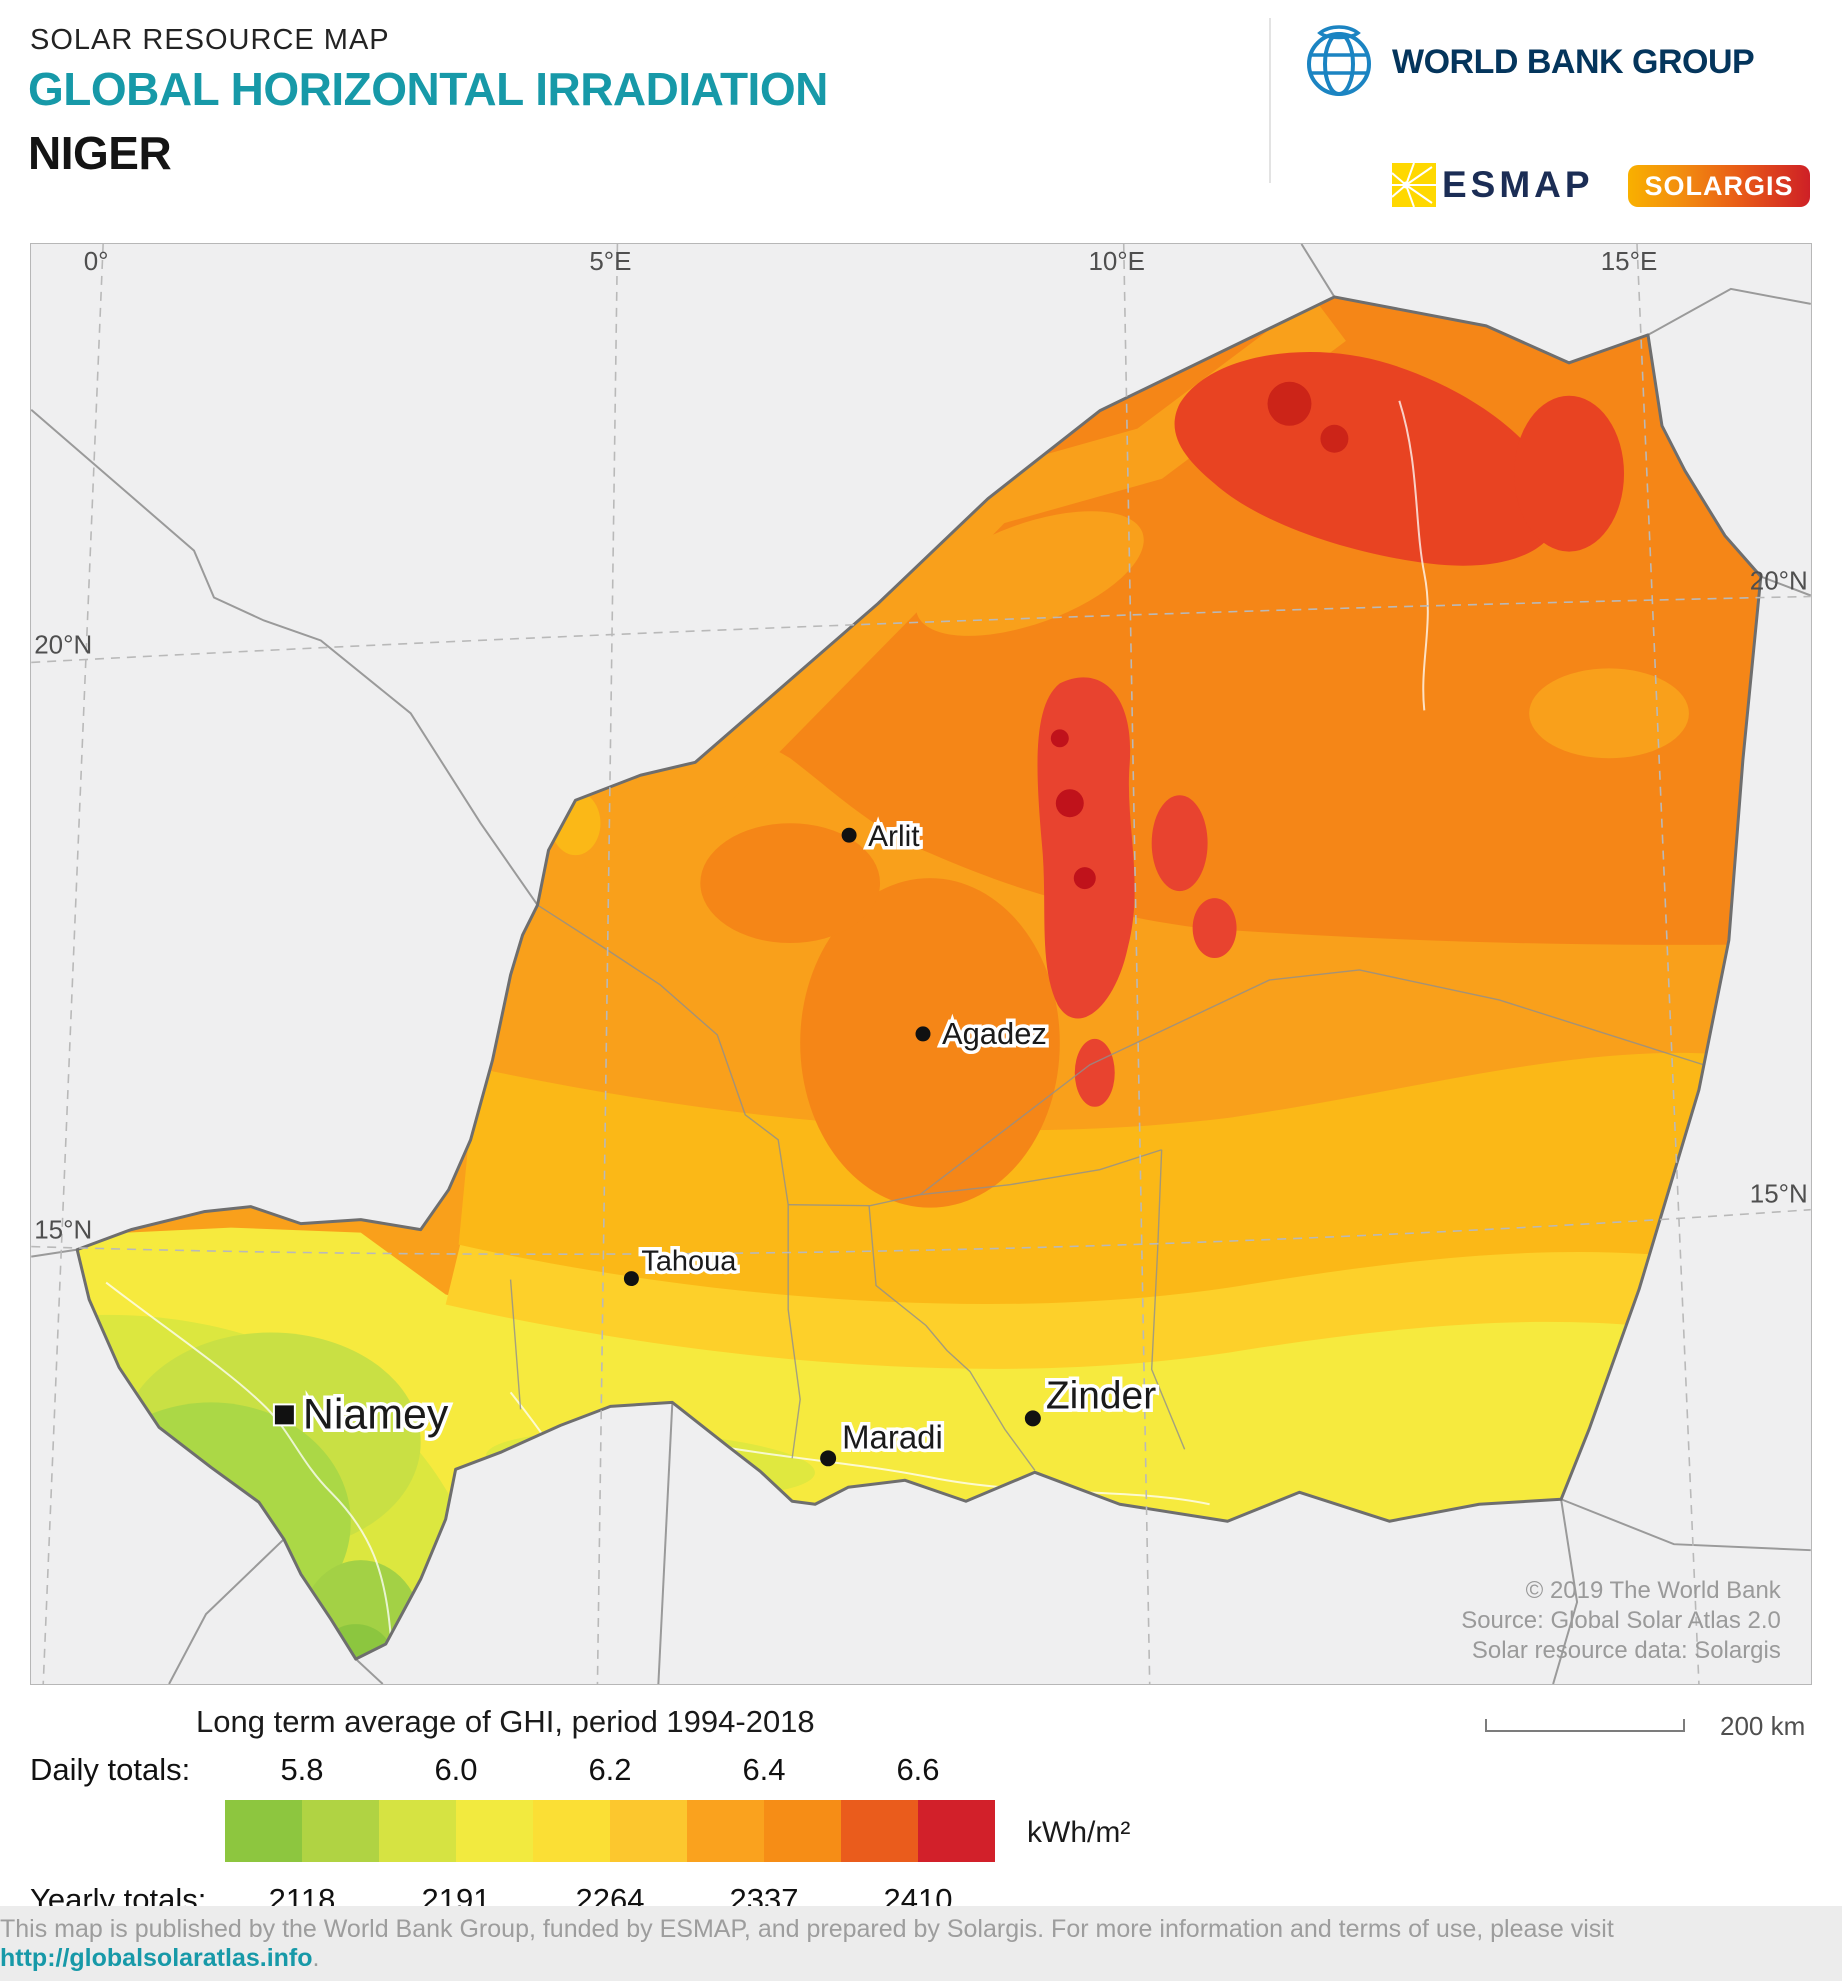 This screenshot has width=1842, height=1981. Describe the element at coordinates (631, 1279) in the screenshot. I see `tahoua-marker` at that location.